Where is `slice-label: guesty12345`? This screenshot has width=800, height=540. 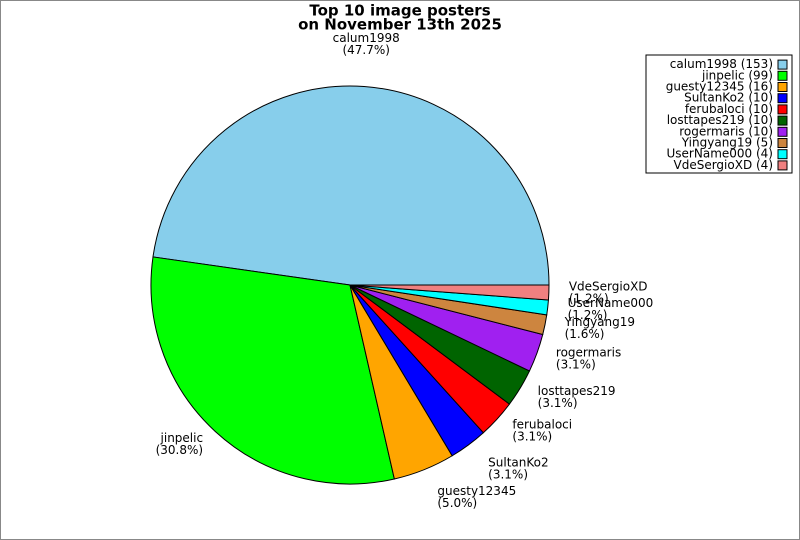
slice-label: guesty12345 is located at coordinates (476, 491).